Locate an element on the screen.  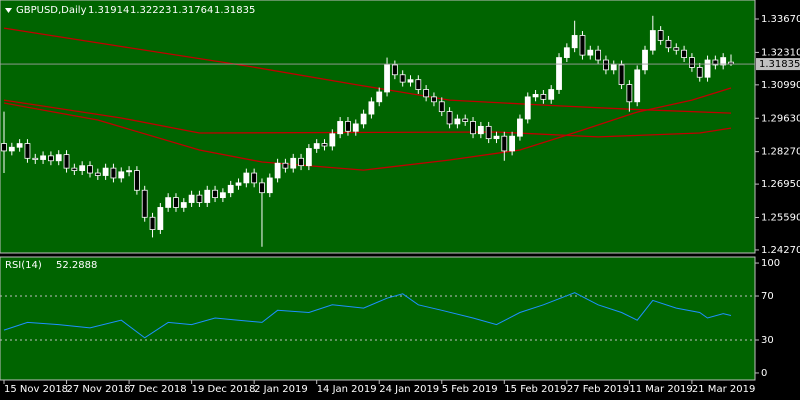
price-label: 1.31835 is located at coordinates (779, 64).